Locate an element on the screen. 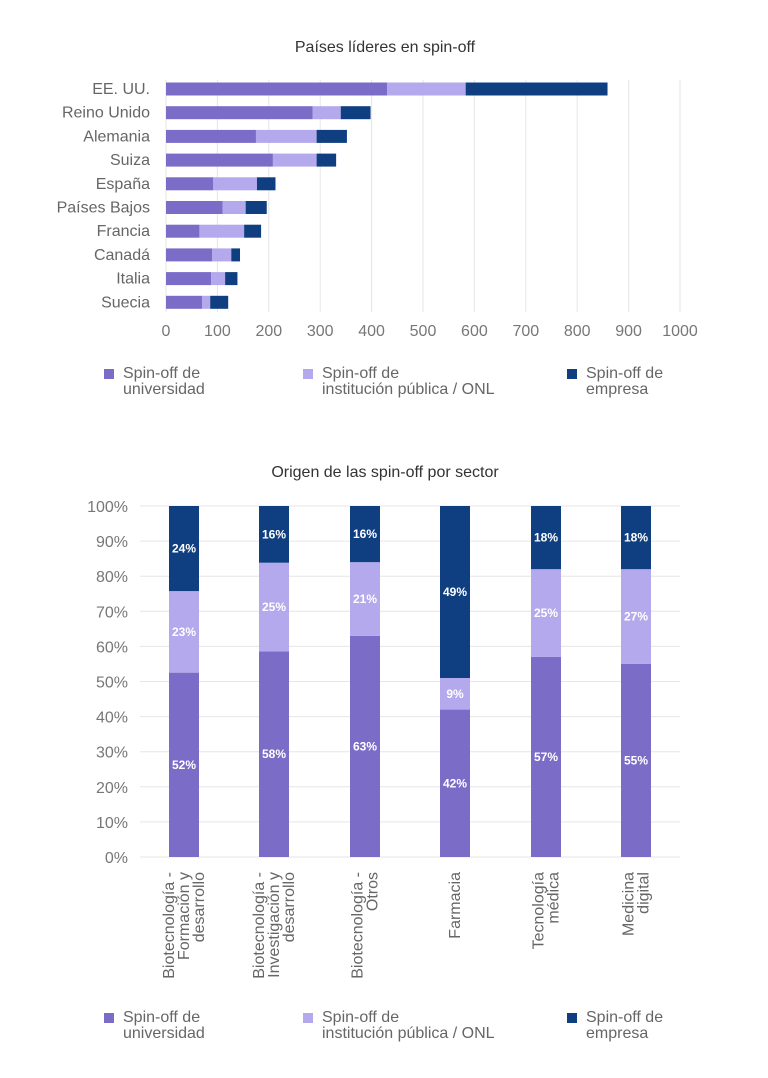  chart2-category-label: Farmacia is located at coordinates (455, 905).